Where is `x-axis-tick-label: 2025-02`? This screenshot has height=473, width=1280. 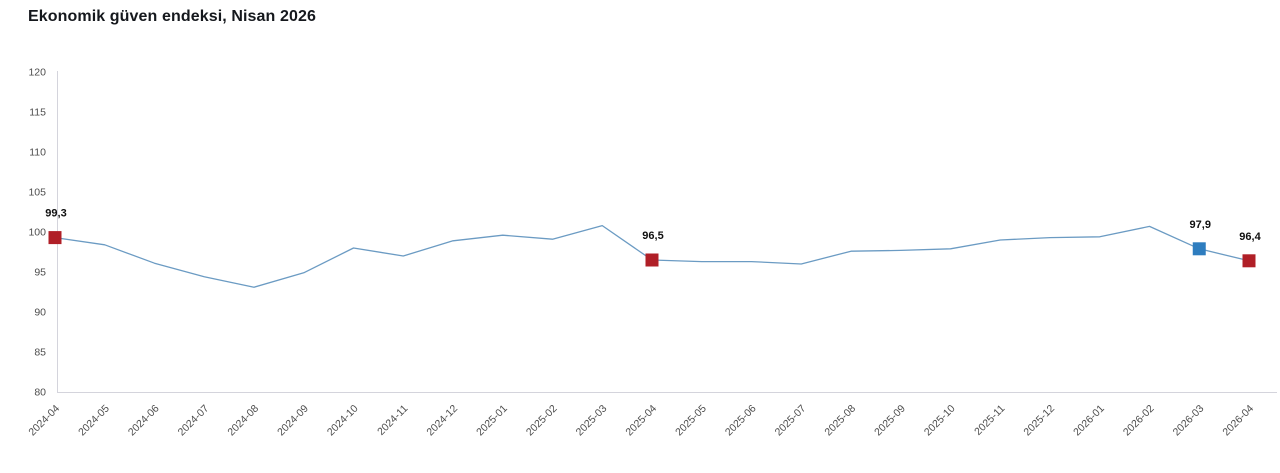 x-axis-tick-label: 2025-02 is located at coordinates (542, 421).